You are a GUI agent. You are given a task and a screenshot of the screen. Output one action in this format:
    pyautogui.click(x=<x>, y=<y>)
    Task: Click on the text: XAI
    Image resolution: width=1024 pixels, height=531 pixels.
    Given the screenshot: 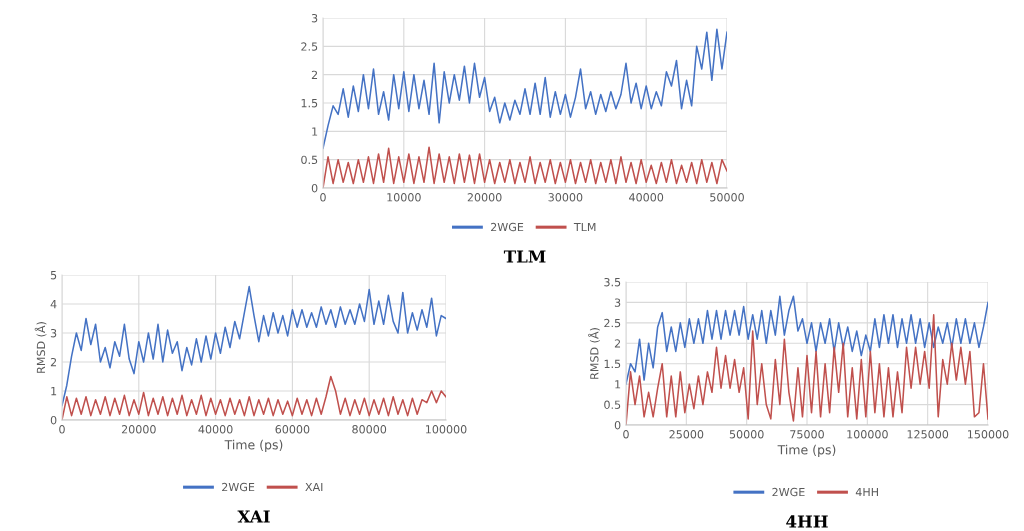 What is the action you would take?
    pyautogui.click(x=253, y=516)
    